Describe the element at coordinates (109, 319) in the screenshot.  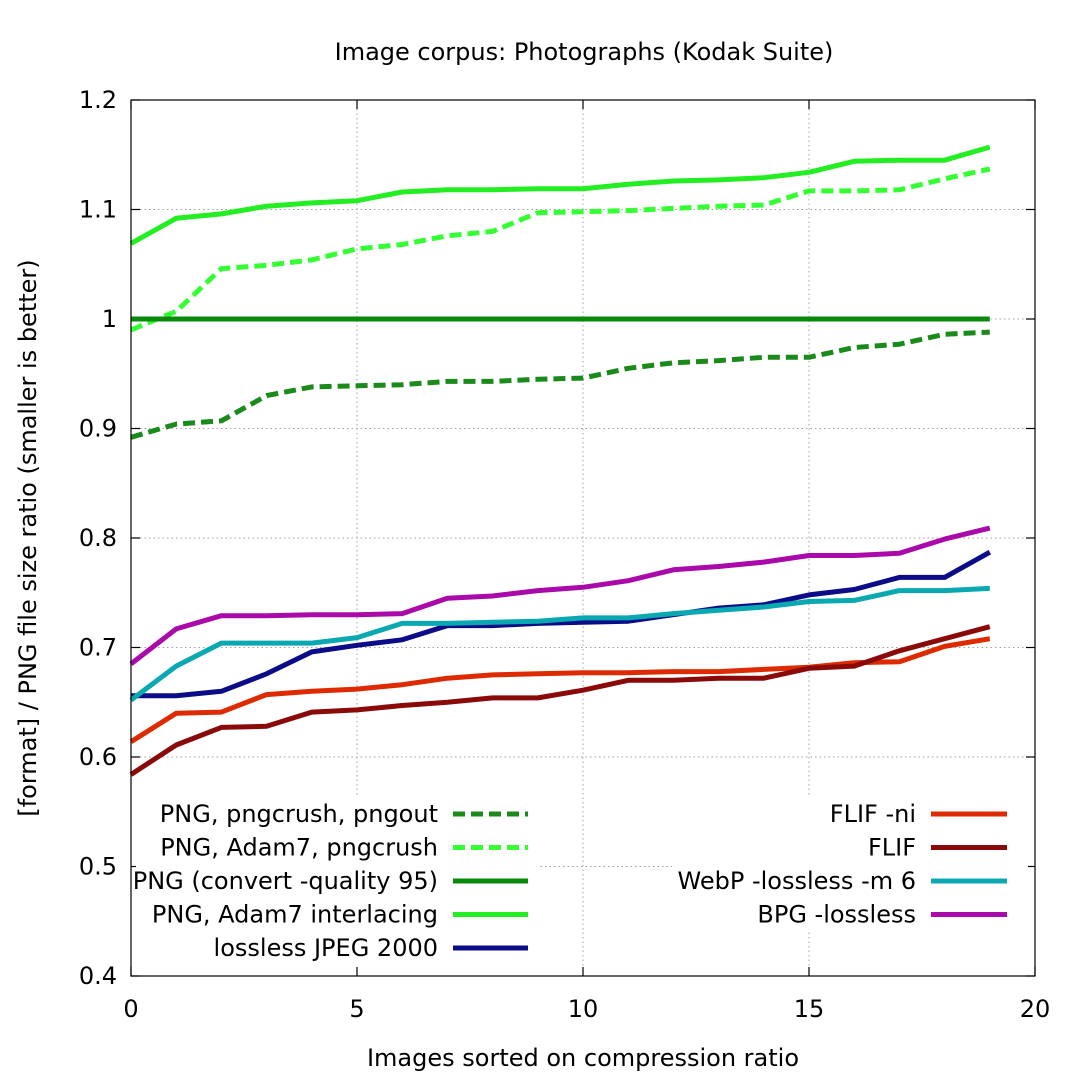
I see `y-tick-label: 1` at that location.